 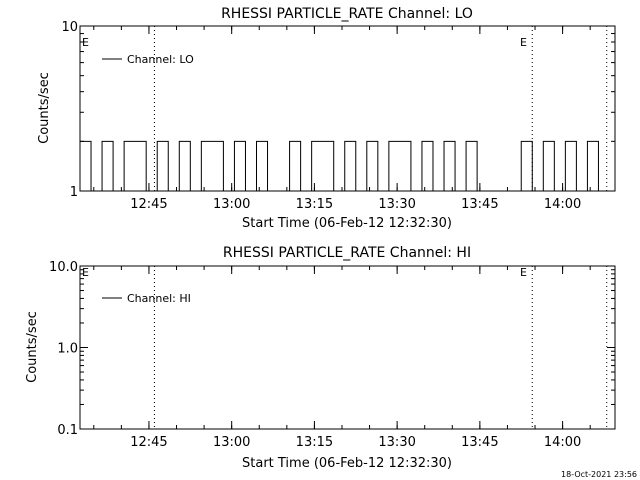 I want to click on x-axis-label-lo: Start Time (06-Feb-12 12:32:30), so click(x=347, y=223).